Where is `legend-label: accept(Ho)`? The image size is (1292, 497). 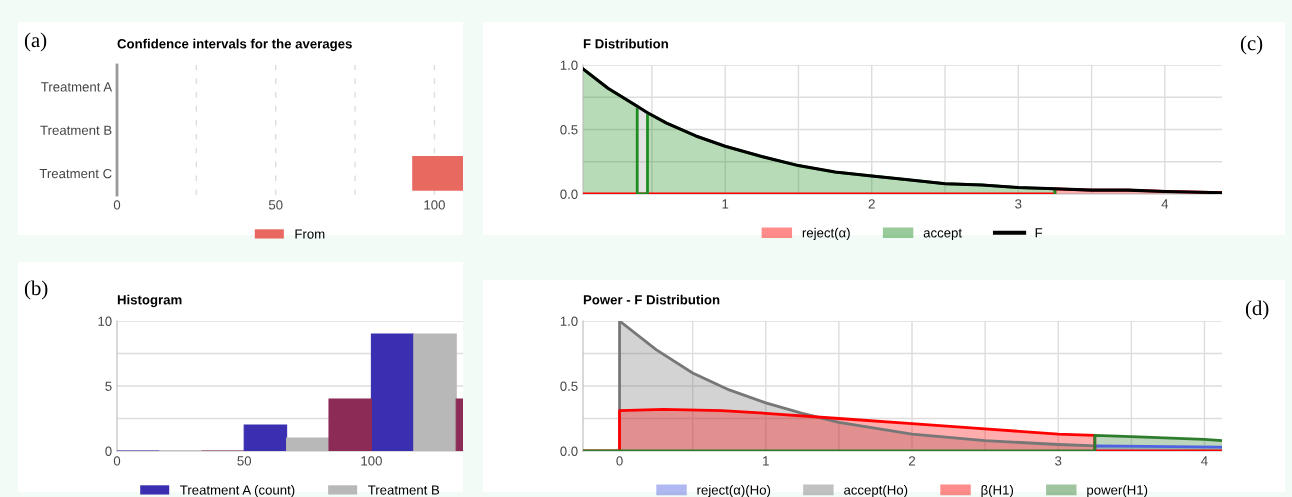 legend-label: accept(Ho) is located at coordinates (876, 490).